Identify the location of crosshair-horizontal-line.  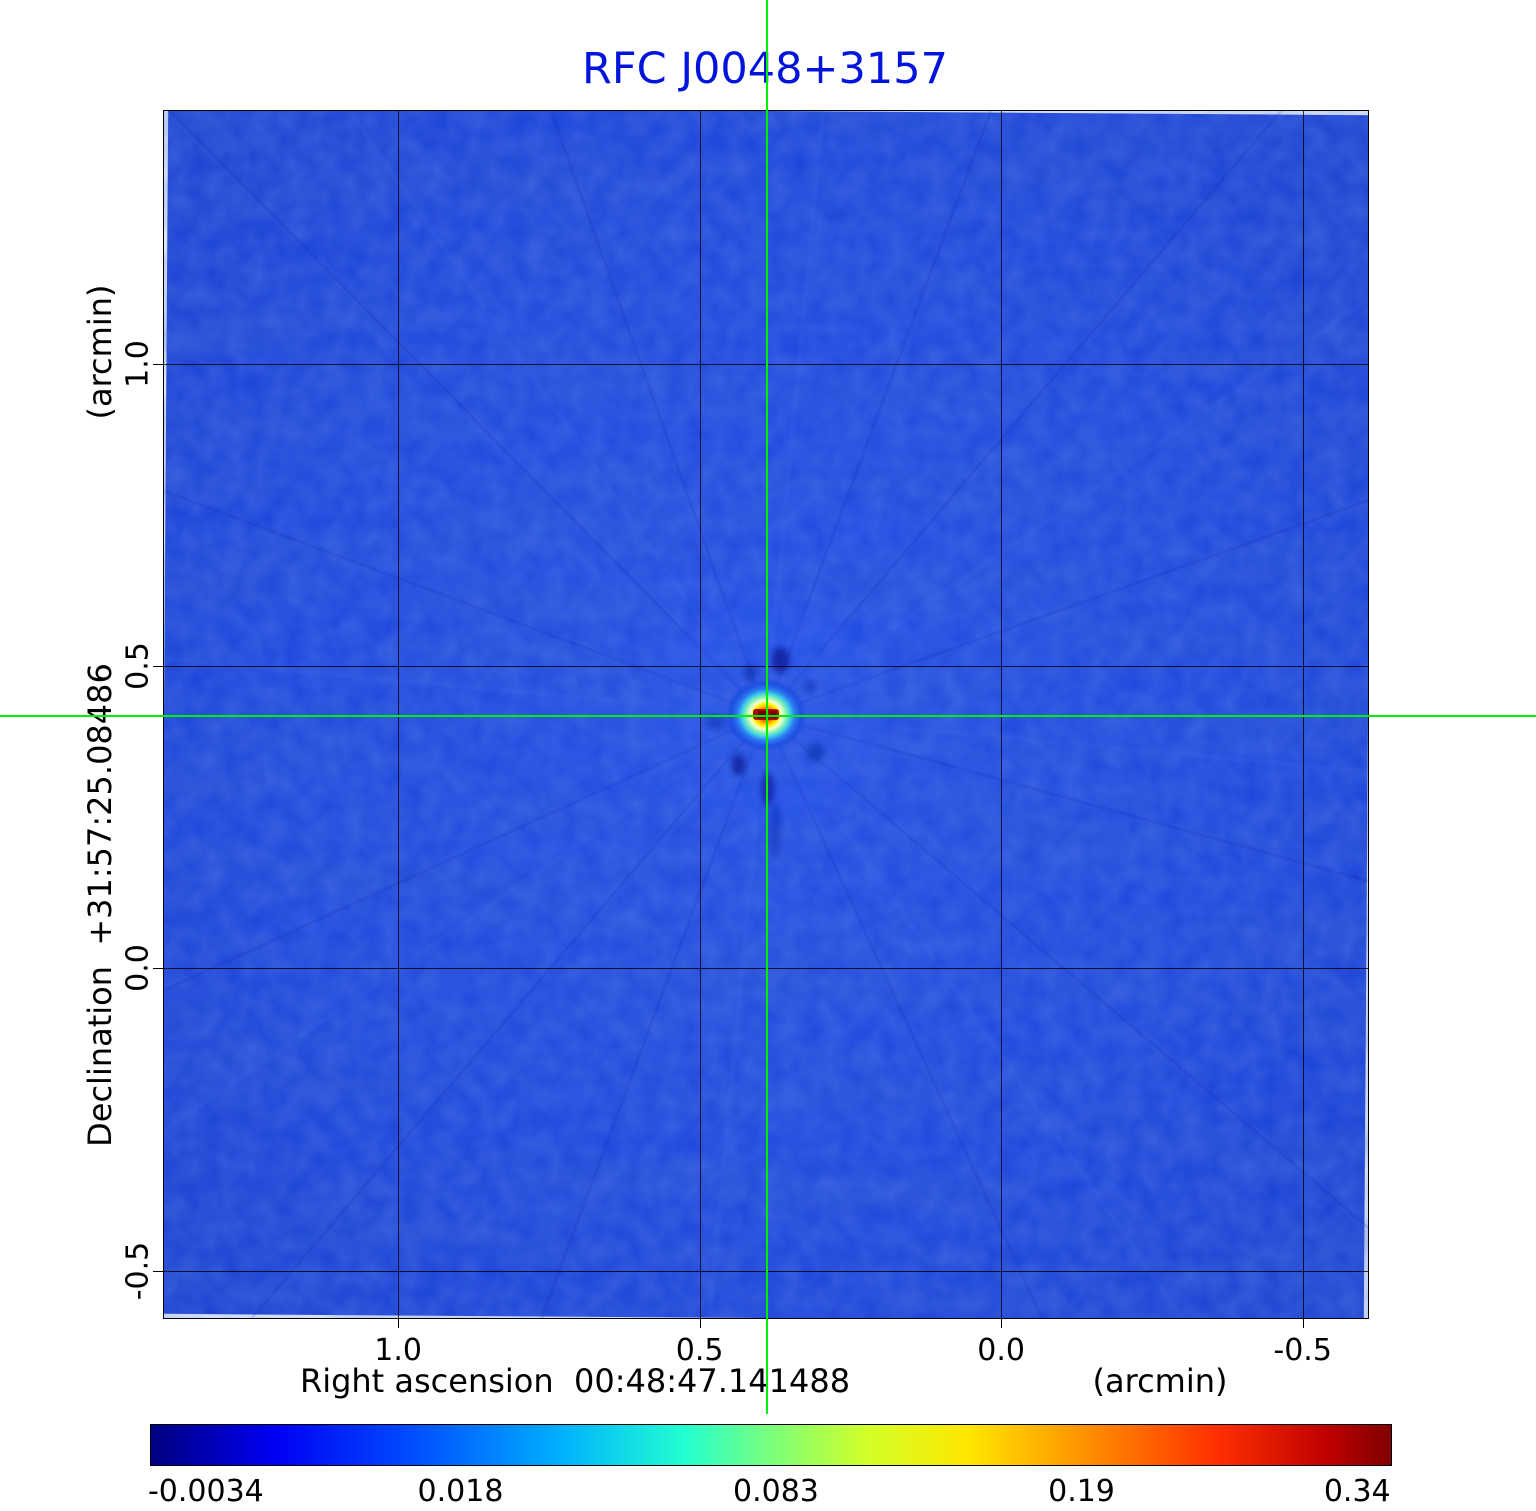
(768, 715).